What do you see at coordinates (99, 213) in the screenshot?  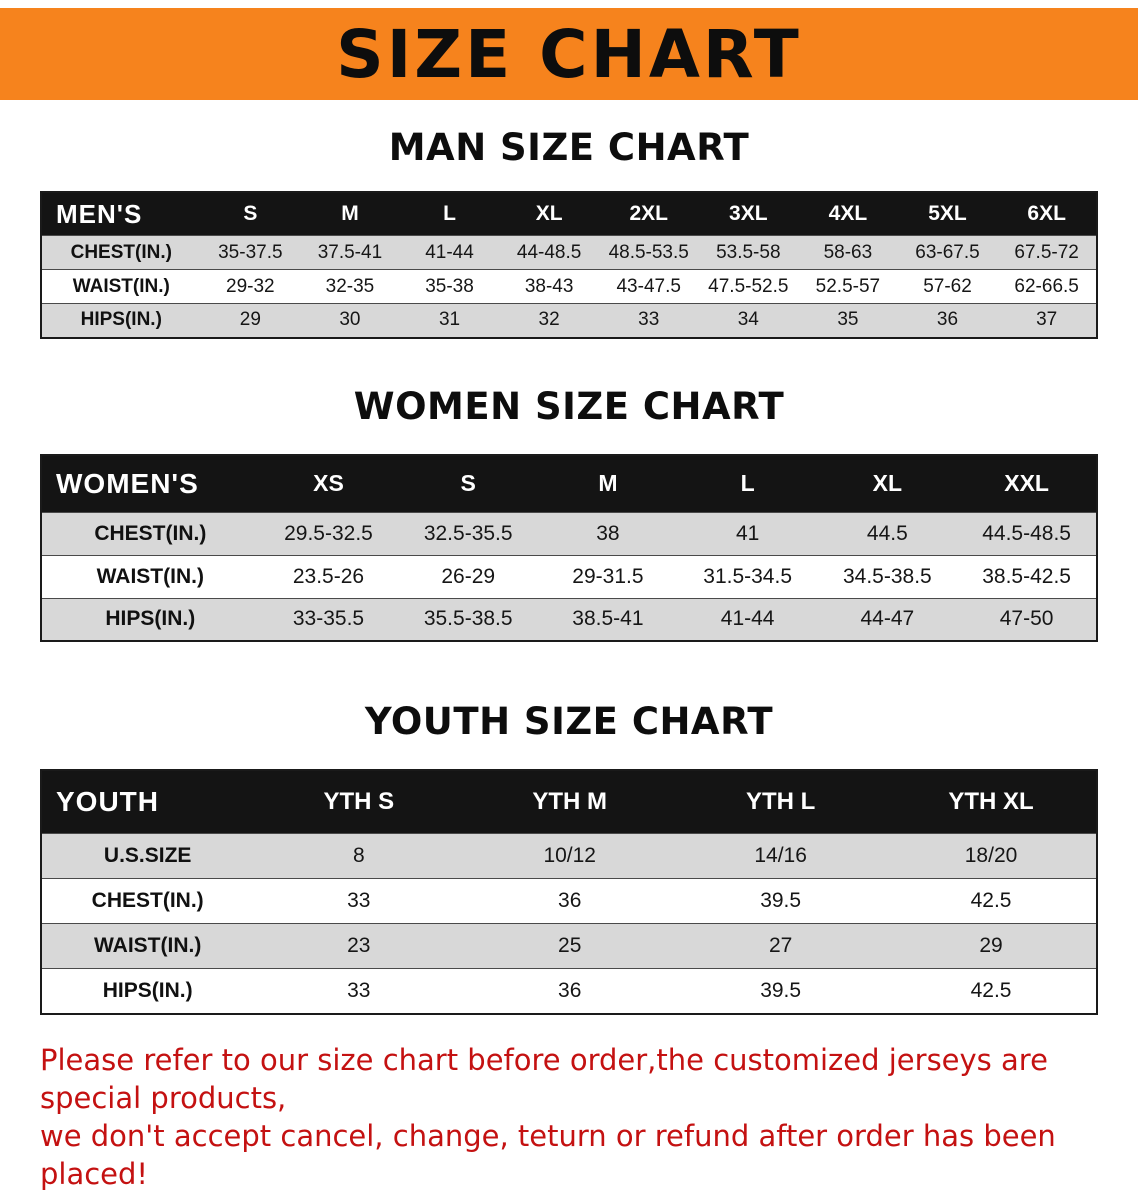 I see `table-title-cell: MEN'S` at bounding box center [99, 213].